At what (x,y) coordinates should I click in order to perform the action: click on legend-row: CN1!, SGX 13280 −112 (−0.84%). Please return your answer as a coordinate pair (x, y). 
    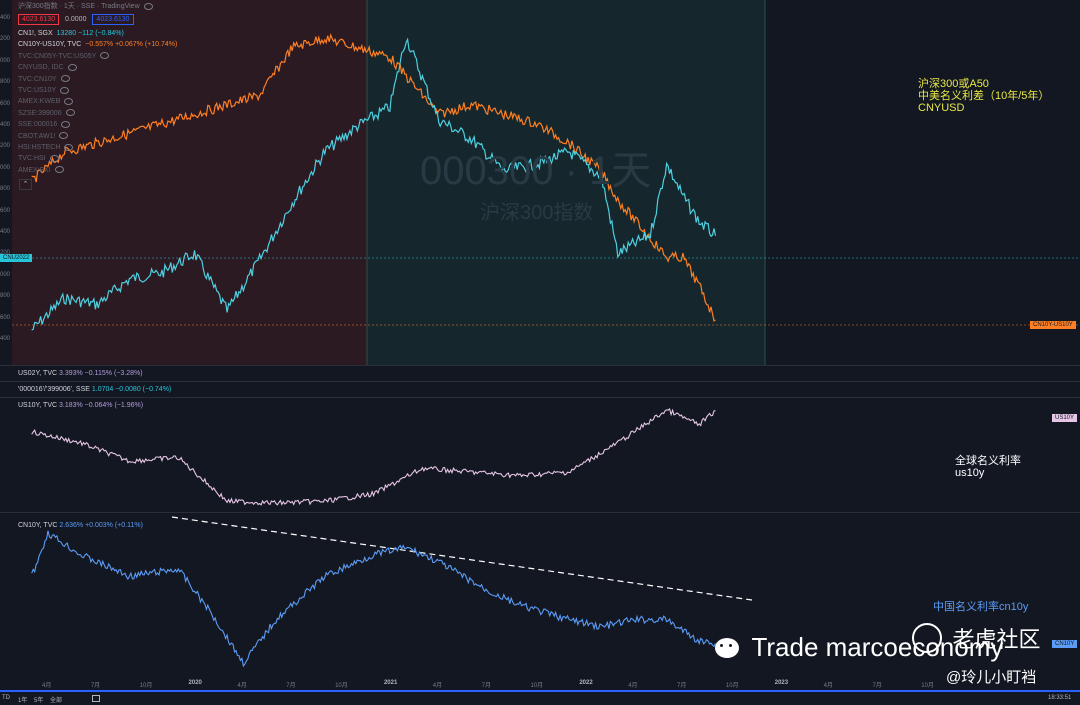
    Looking at the image, I should click on (71, 33).